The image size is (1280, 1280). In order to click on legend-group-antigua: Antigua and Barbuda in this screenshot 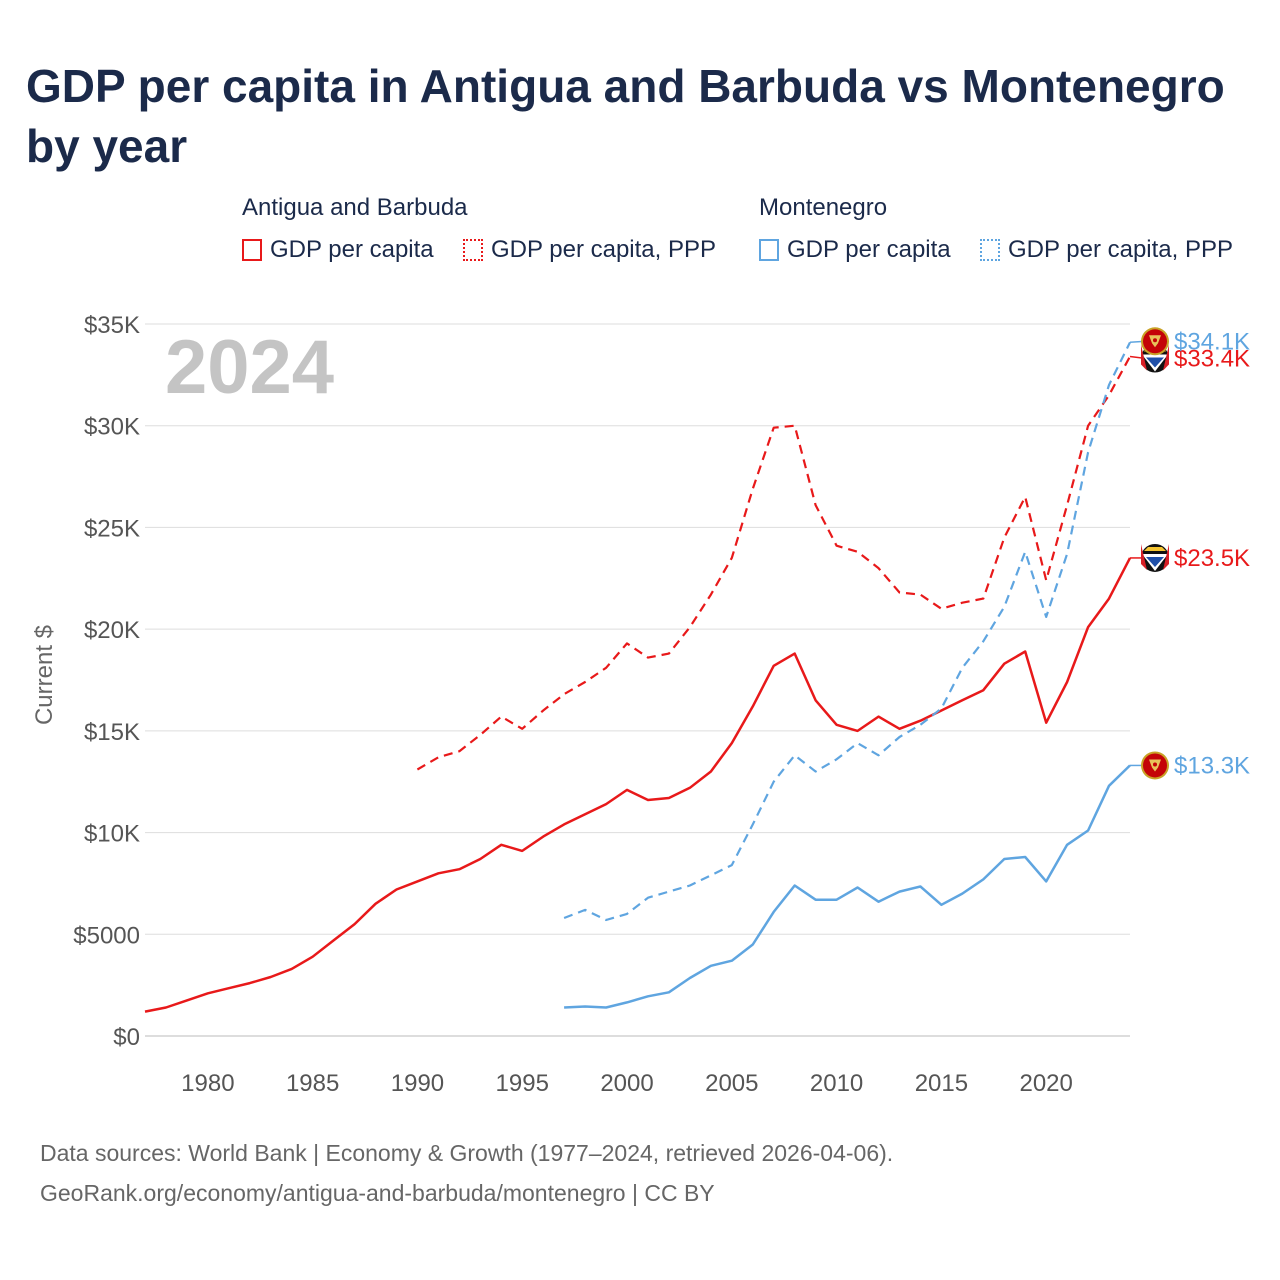, I will do `click(355, 207)`.